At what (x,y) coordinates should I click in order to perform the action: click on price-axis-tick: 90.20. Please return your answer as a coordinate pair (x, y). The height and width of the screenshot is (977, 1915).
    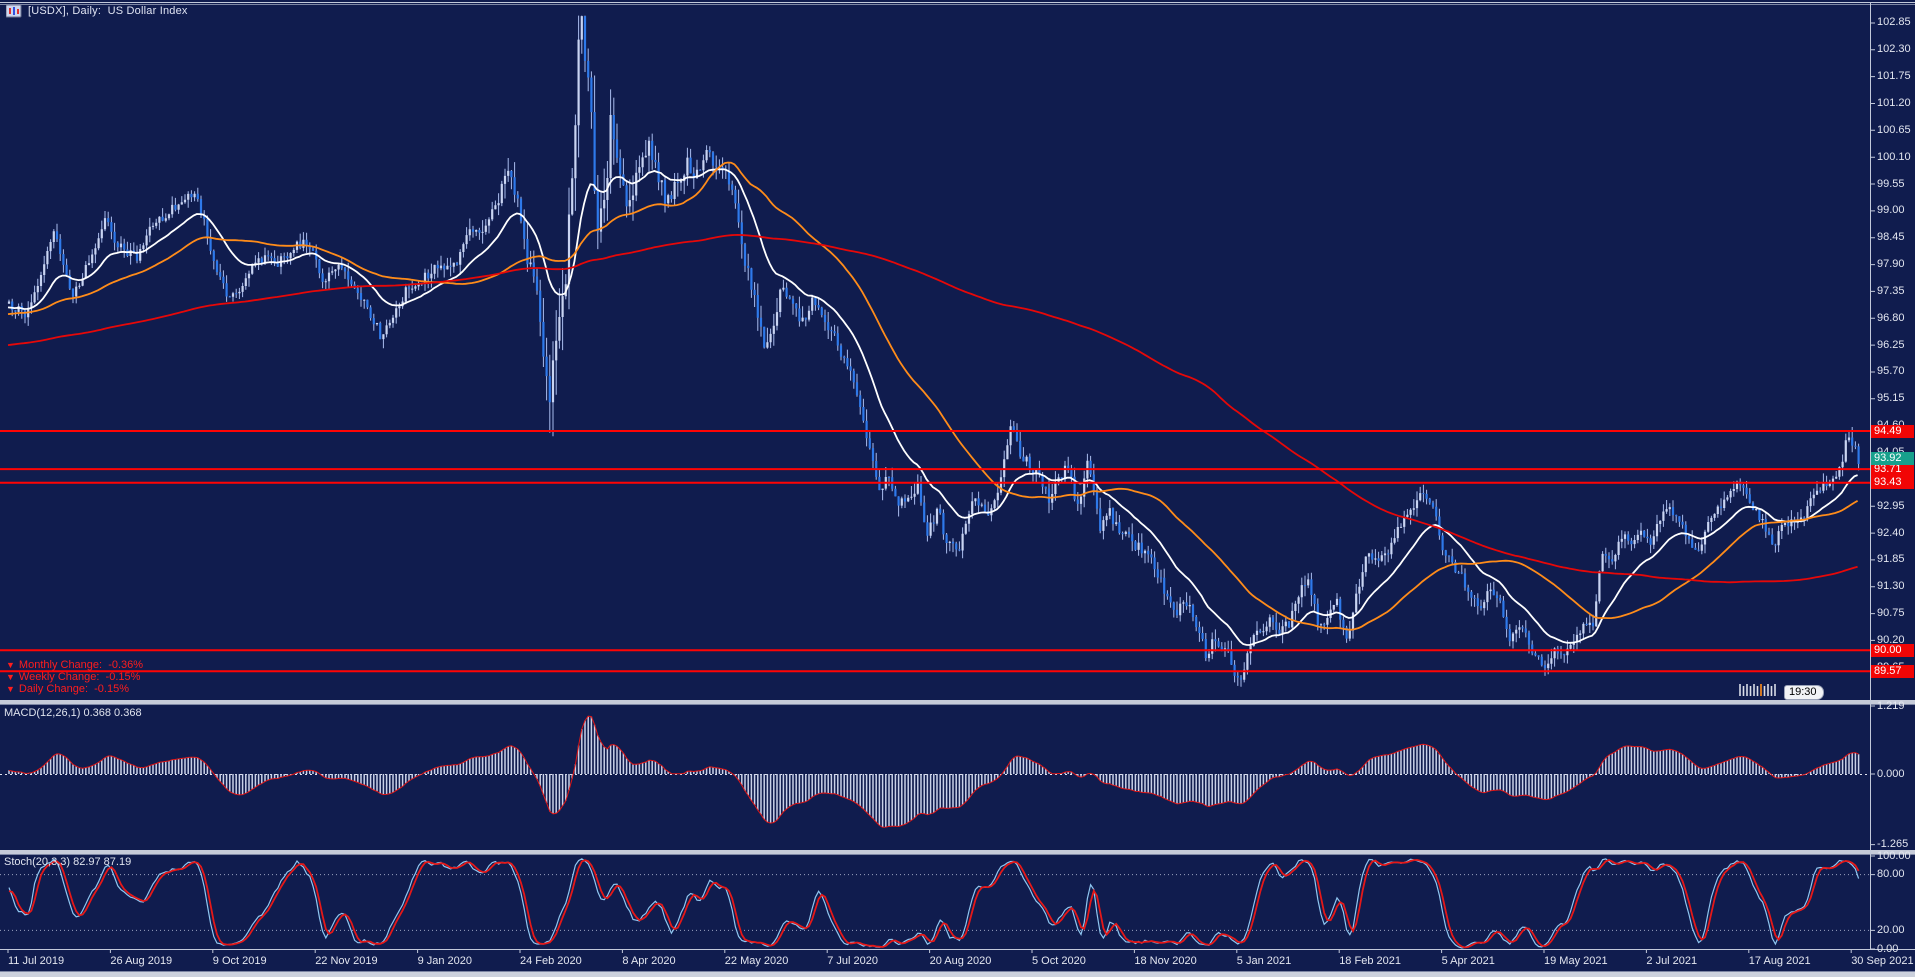
    Looking at the image, I should click on (1891, 639).